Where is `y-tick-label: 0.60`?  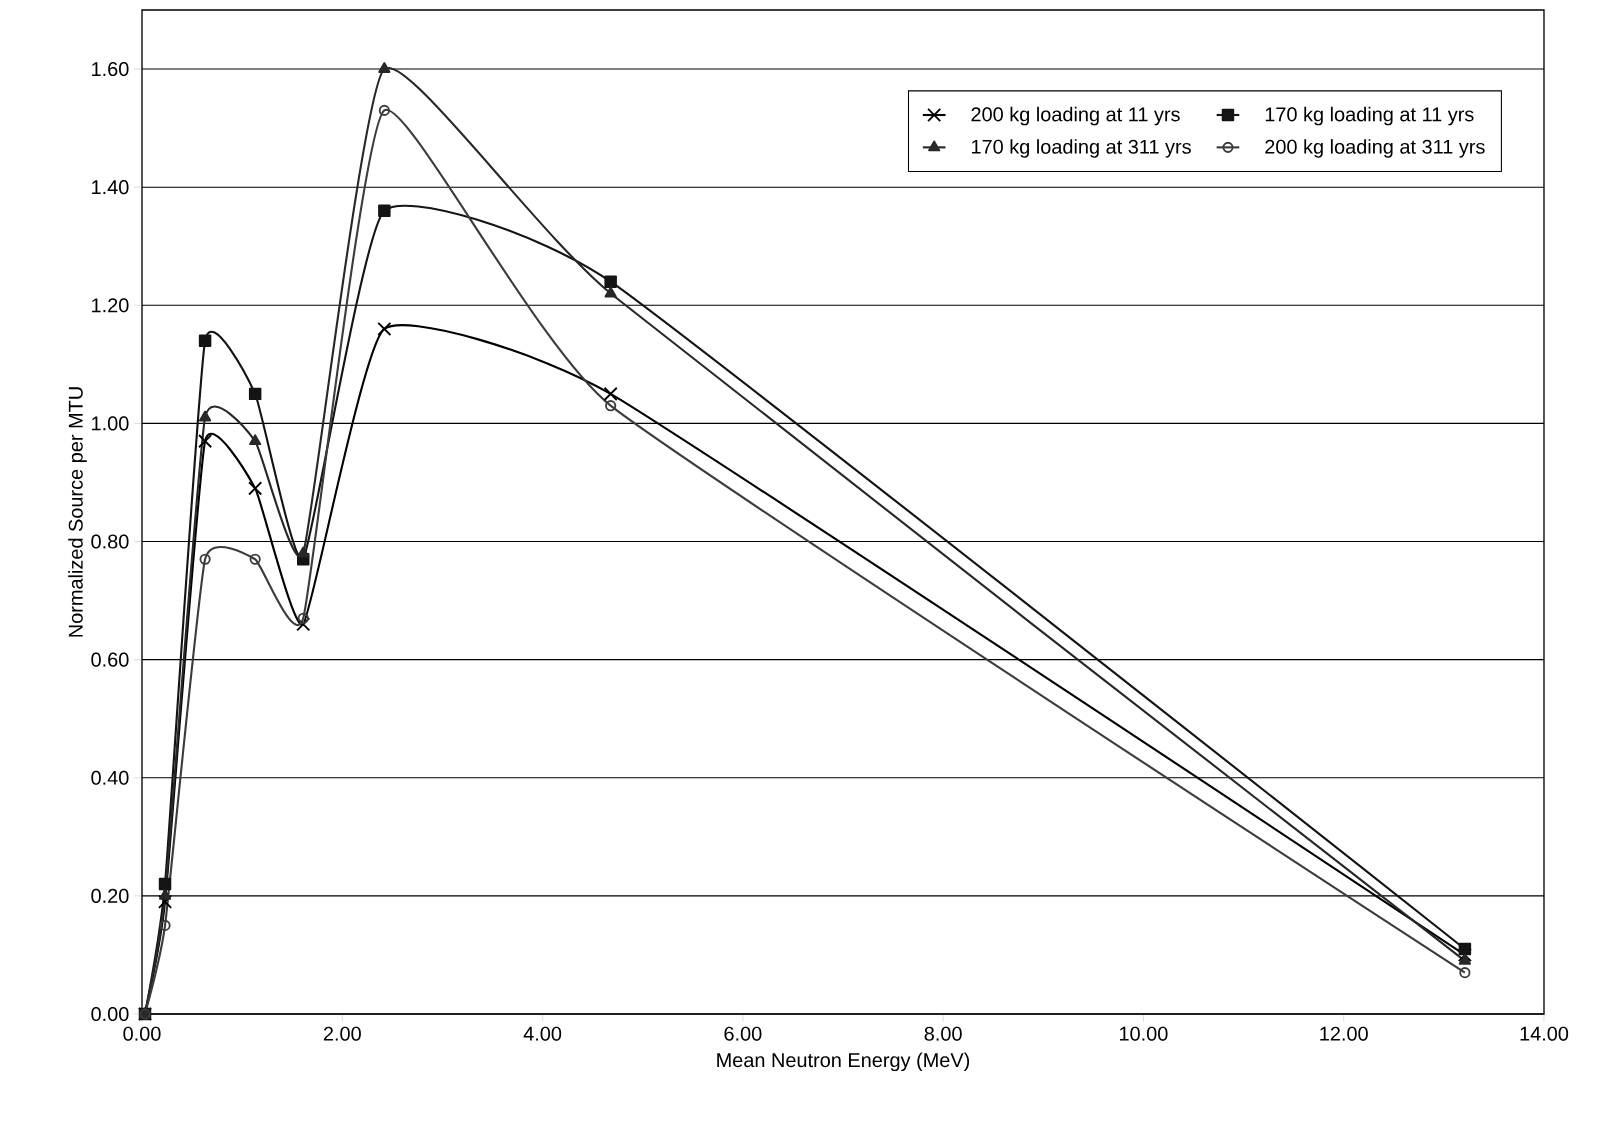
y-tick-label: 0.60 is located at coordinates (110, 659).